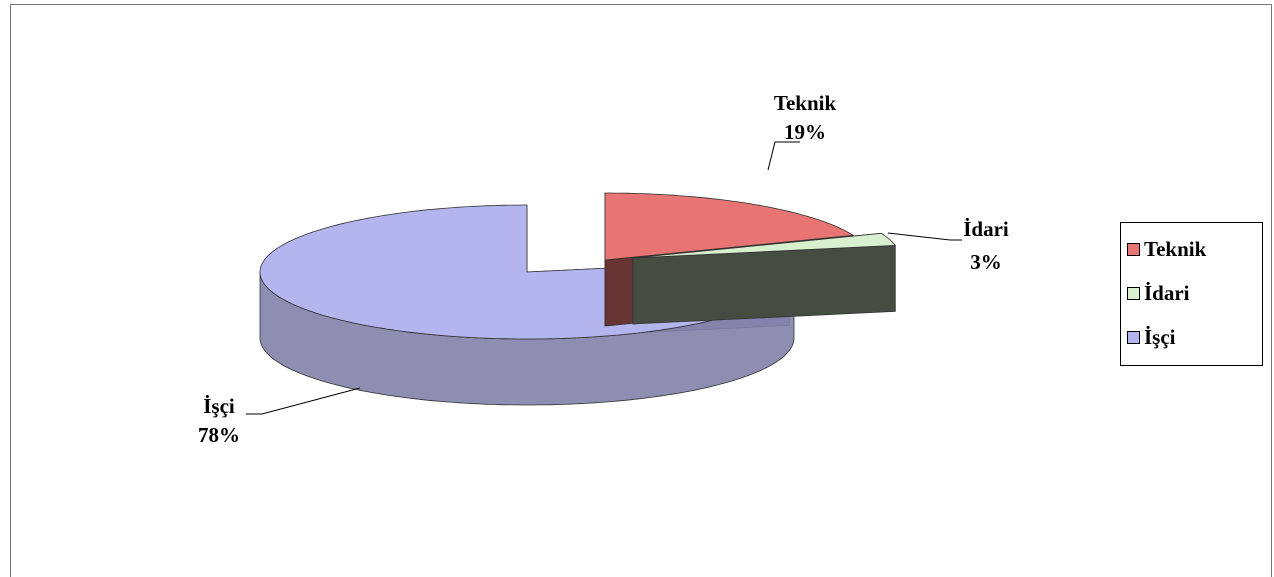  Describe the element at coordinates (219, 406) in the screenshot. I see `data-label-name: İşçi` at that location.